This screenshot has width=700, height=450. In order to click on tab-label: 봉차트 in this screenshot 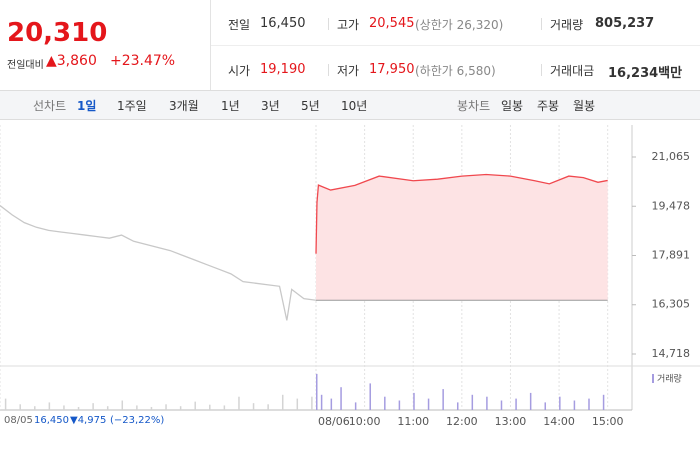, I will do `click(474, 106)`.